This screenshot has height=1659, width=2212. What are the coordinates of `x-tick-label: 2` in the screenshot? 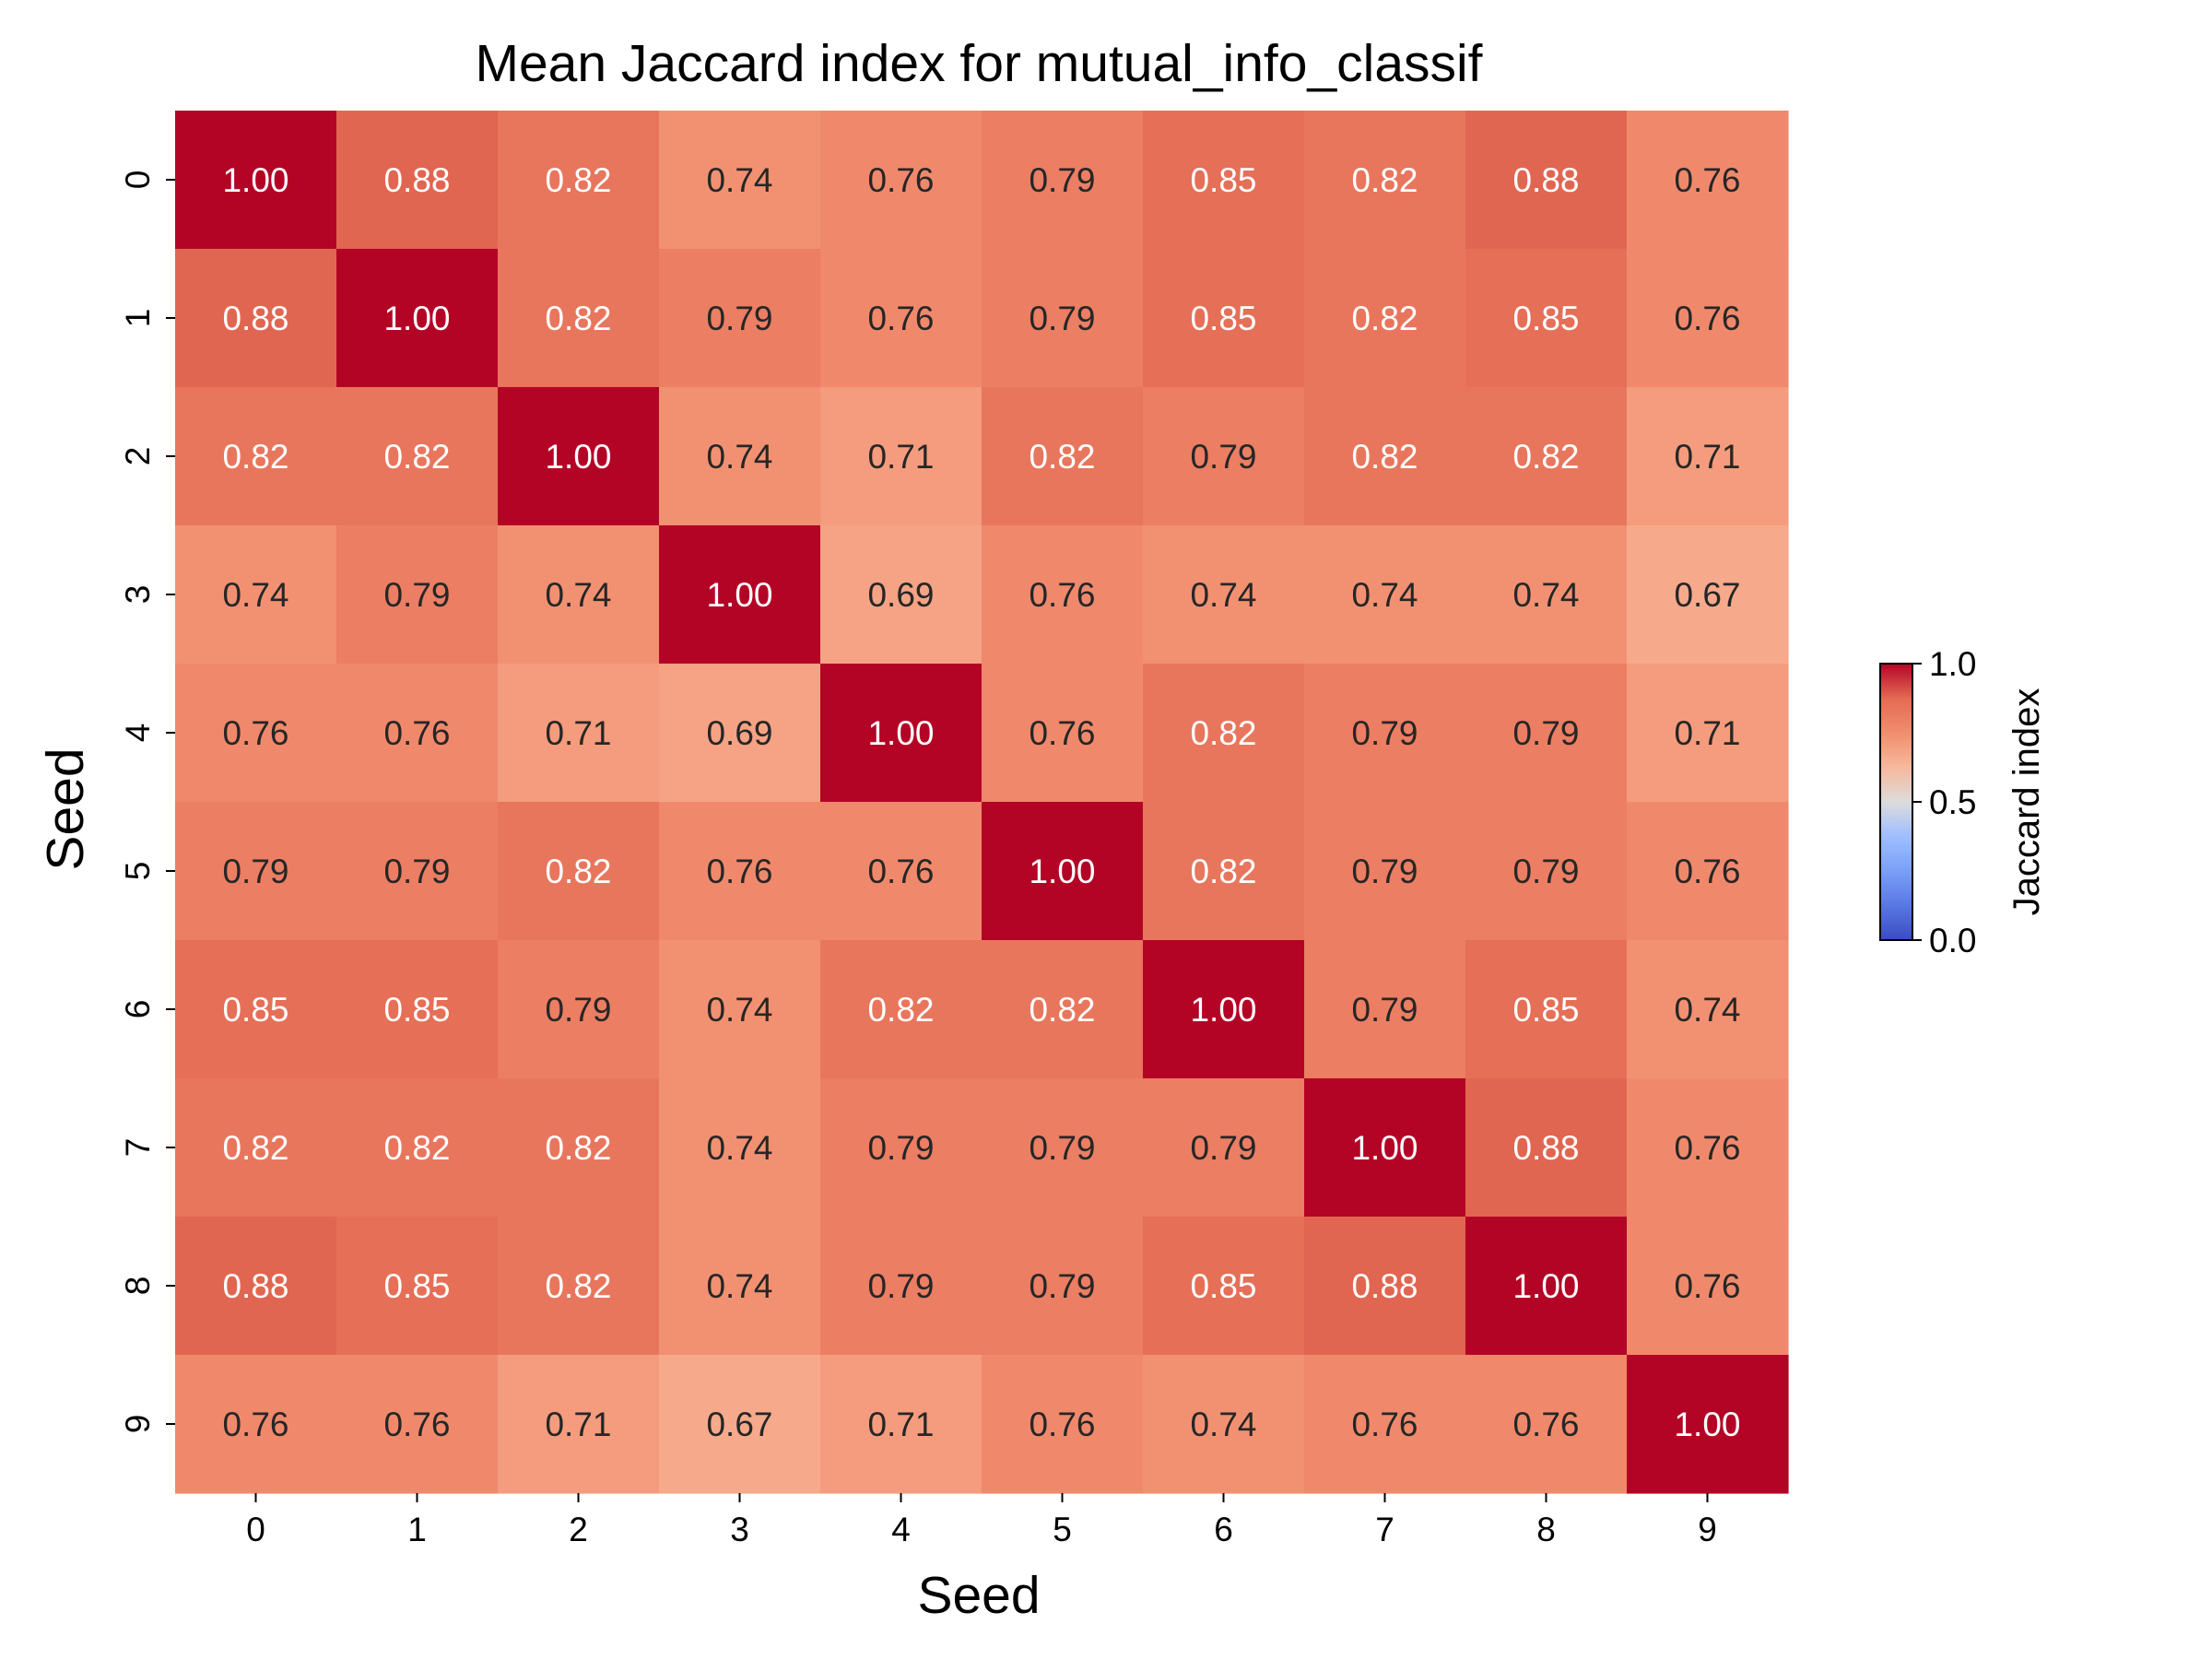 It's located at (578, 1529).